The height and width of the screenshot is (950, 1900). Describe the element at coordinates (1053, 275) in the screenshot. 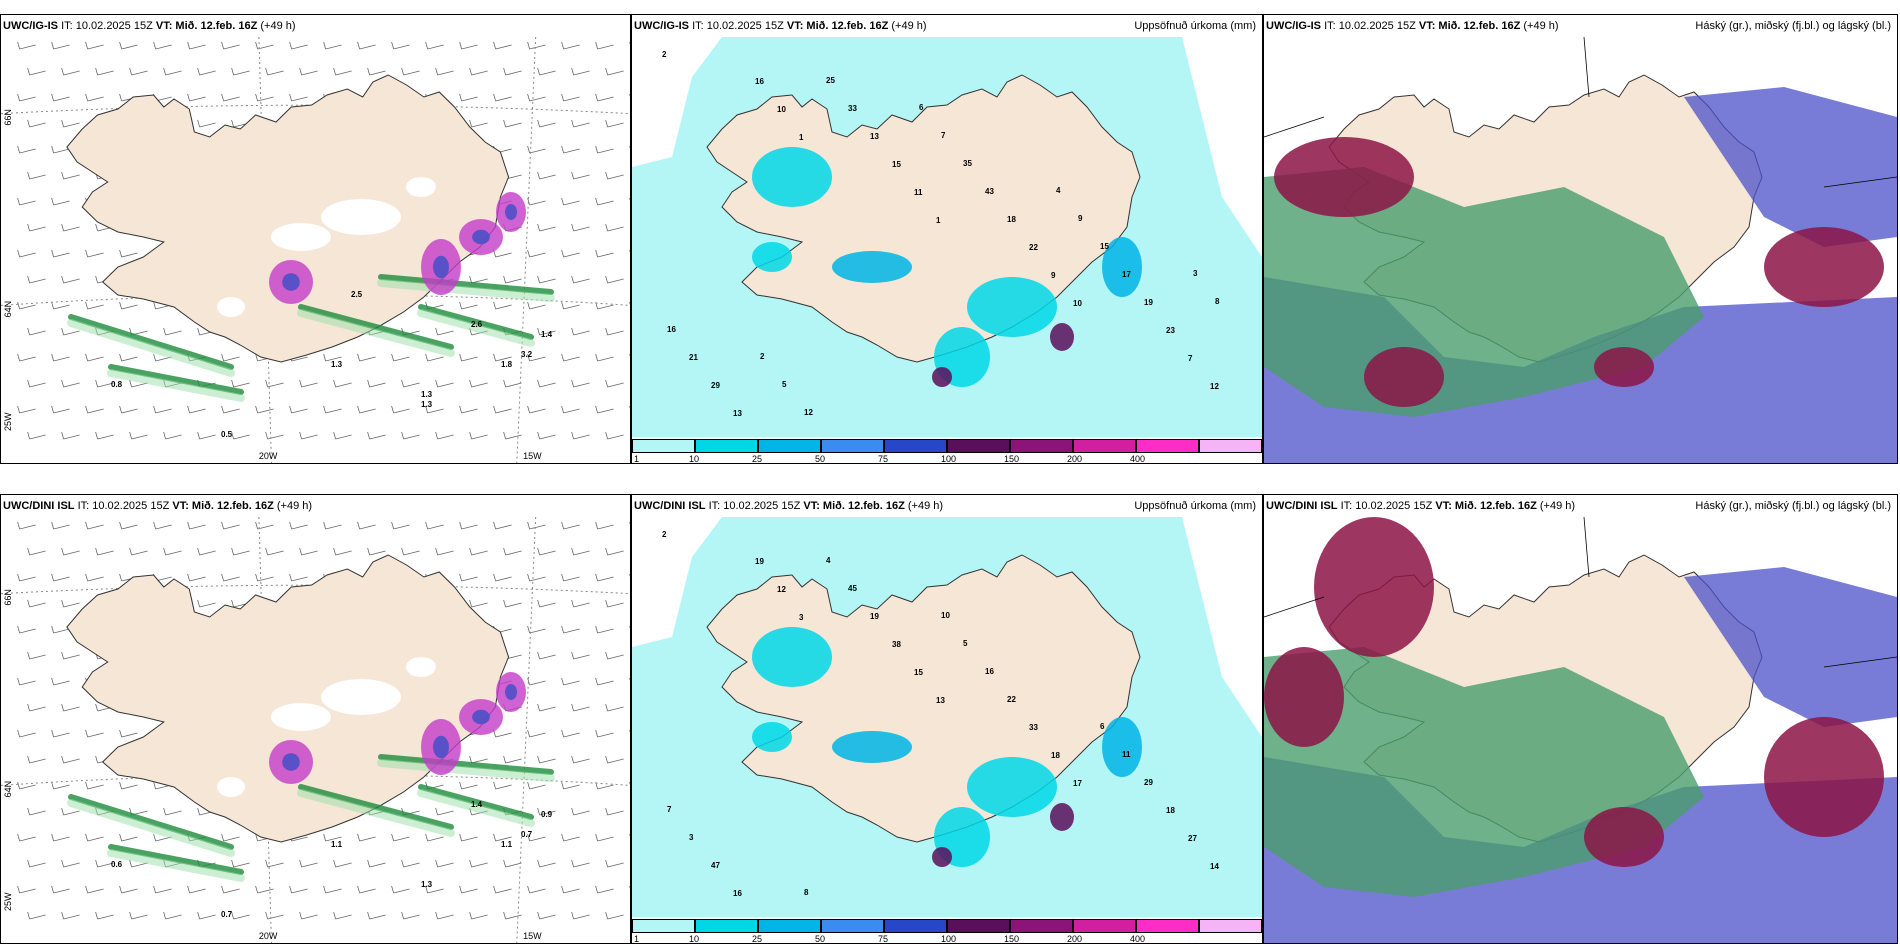

I see `precip-value: 9` at that location.